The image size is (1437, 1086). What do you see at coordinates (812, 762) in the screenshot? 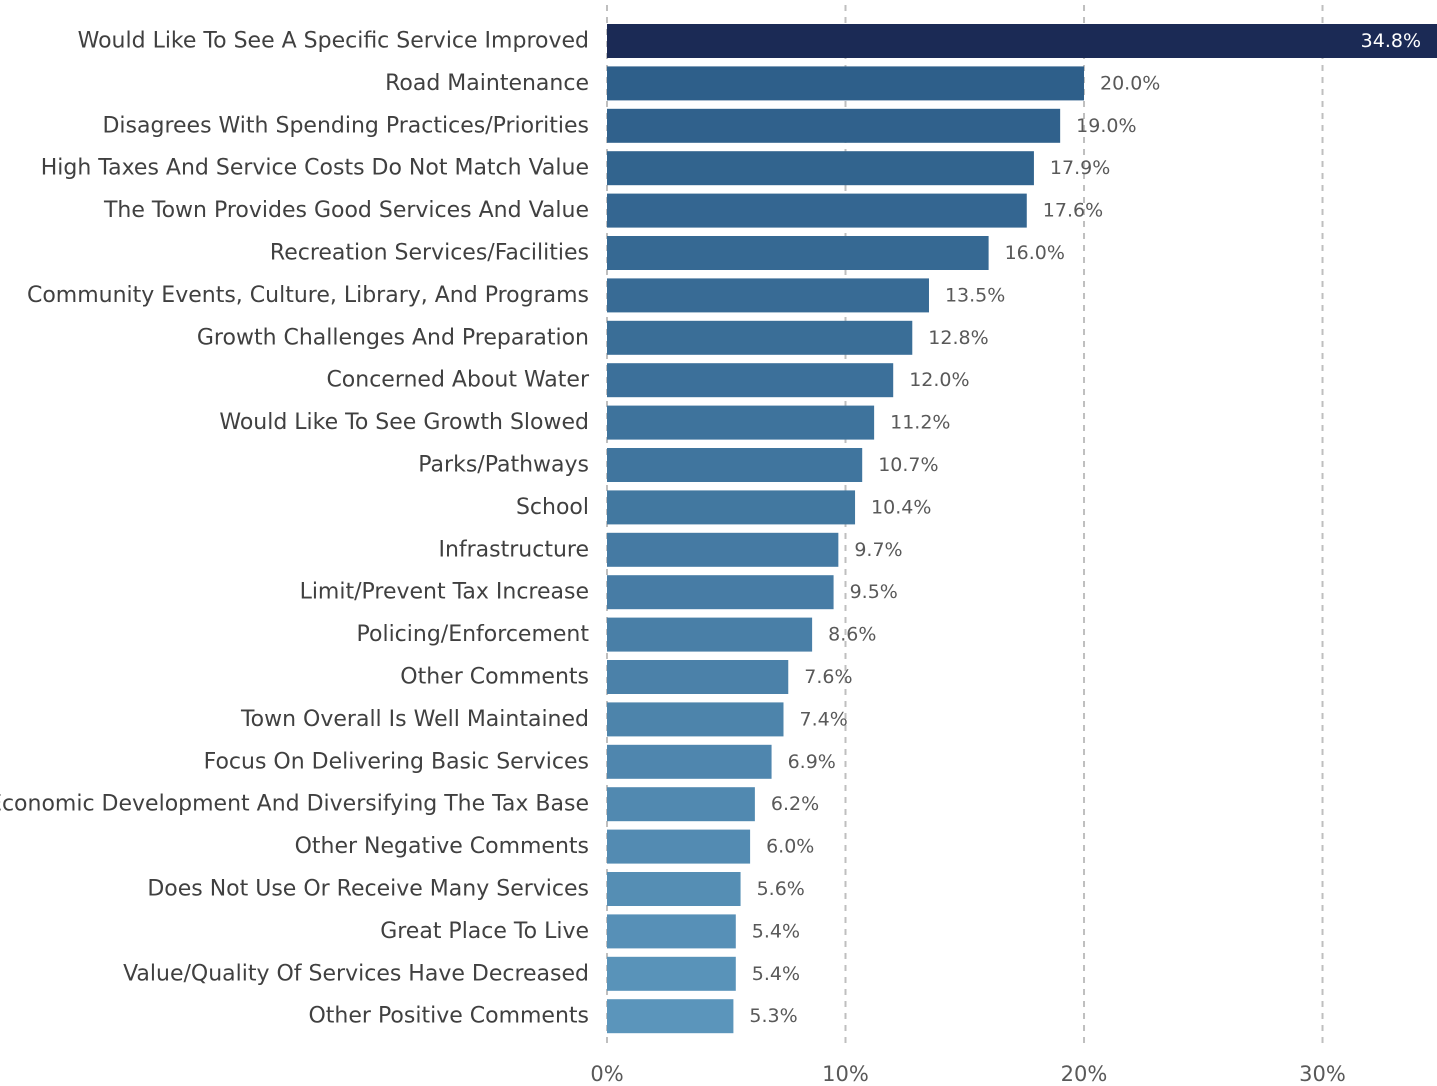
I see `value-label: 6.9%` at bounding box center [812, 762].